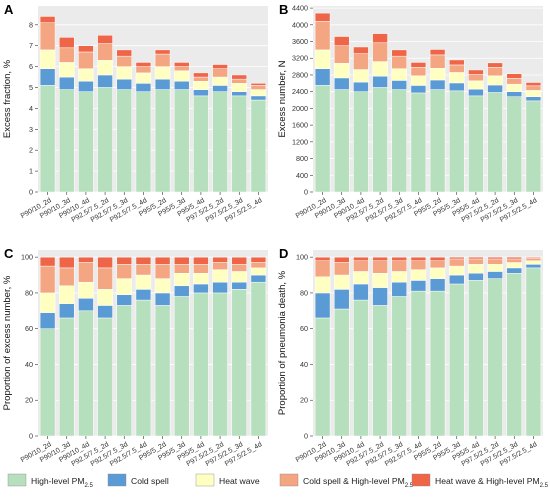 The height and width of the screenshot is (502, 550). Describe the element at coordinates (300, 91) in the screenshot. I see `y-tick-label: 2400` at that location.